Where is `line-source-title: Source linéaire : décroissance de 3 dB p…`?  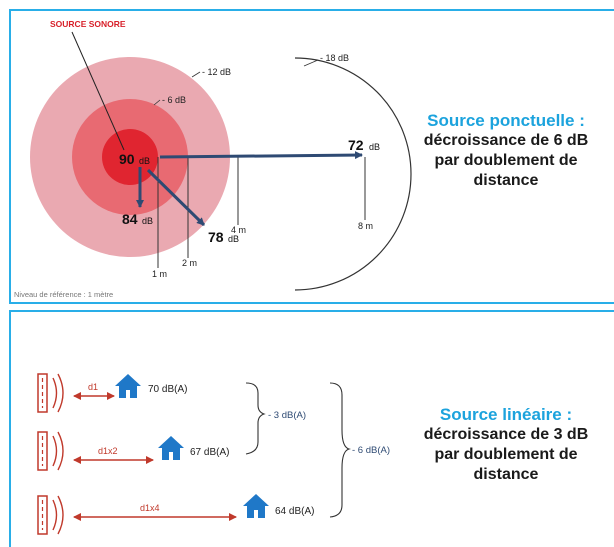
line-source-title: Source linéaire : décroissance de 3 dB p… is located at coordinates (506, 445).